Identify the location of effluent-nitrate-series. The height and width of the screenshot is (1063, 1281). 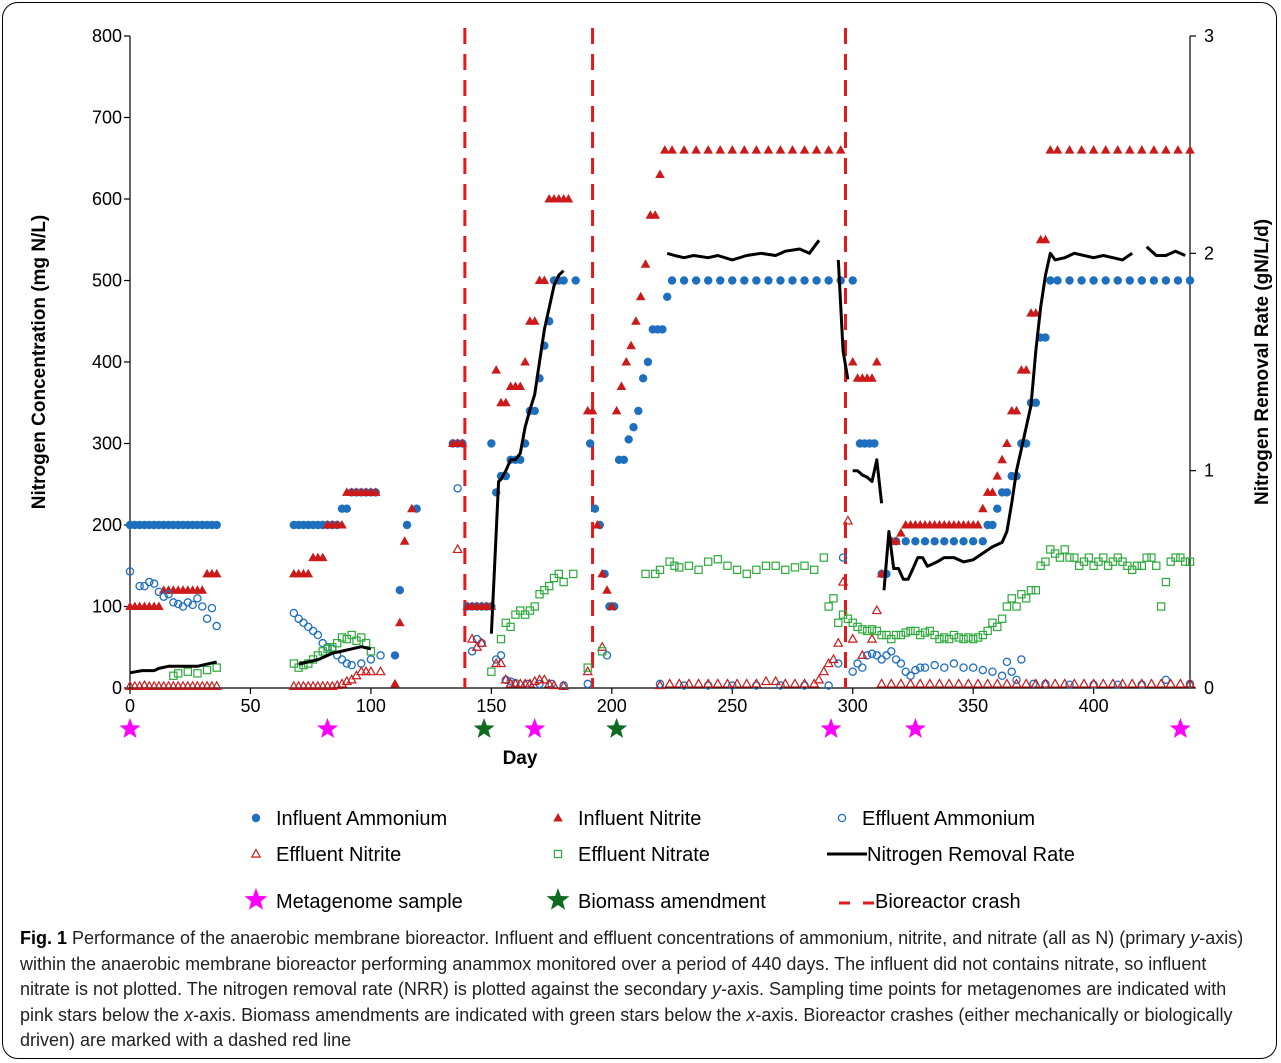
(682, 612).